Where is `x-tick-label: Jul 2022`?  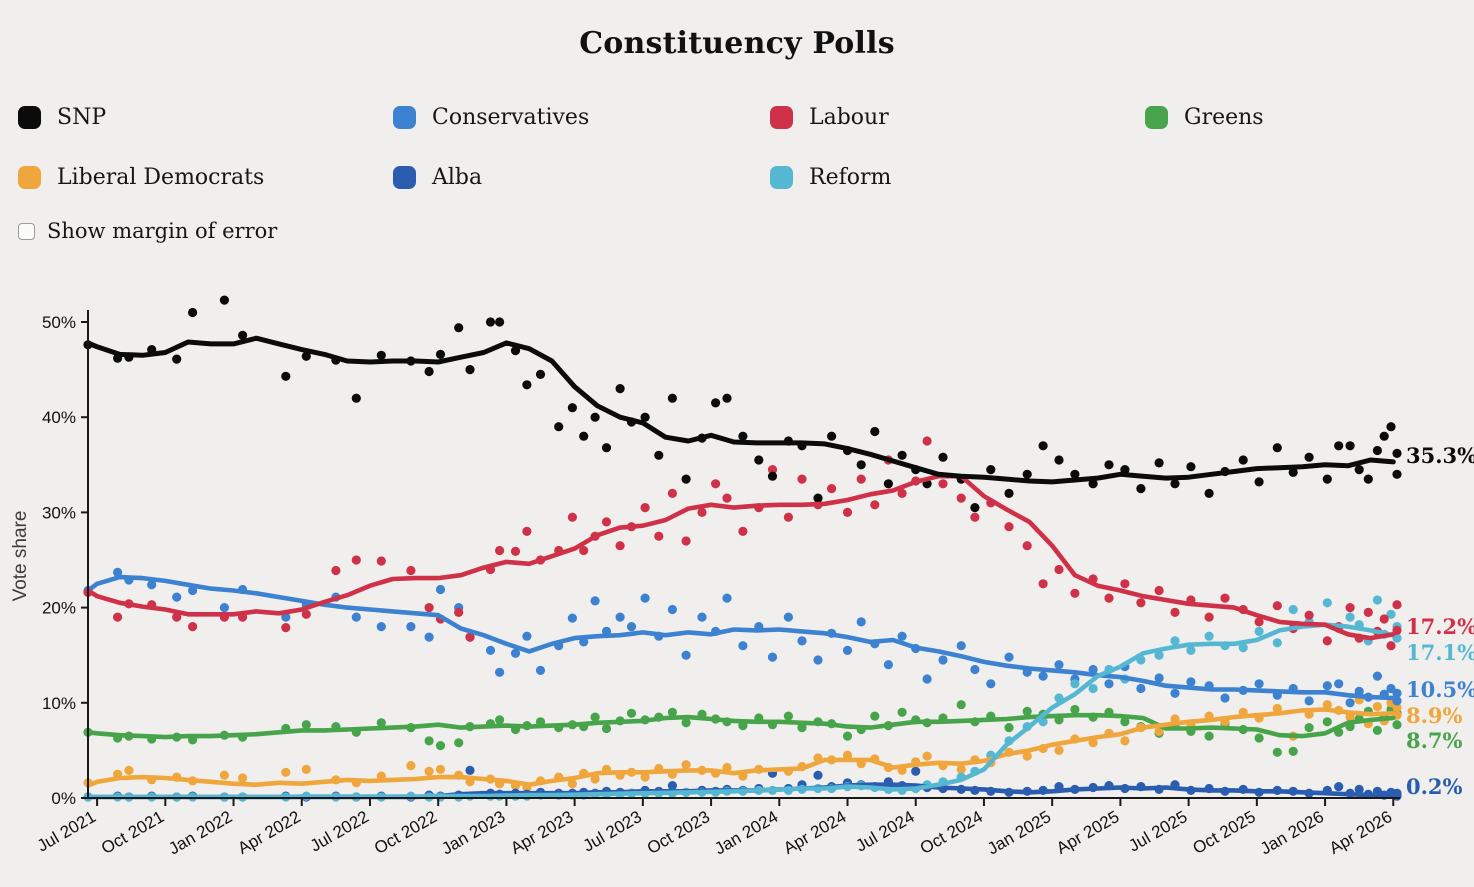 x-tick-label: Jul 2022 is located at coordinates (339, 831).